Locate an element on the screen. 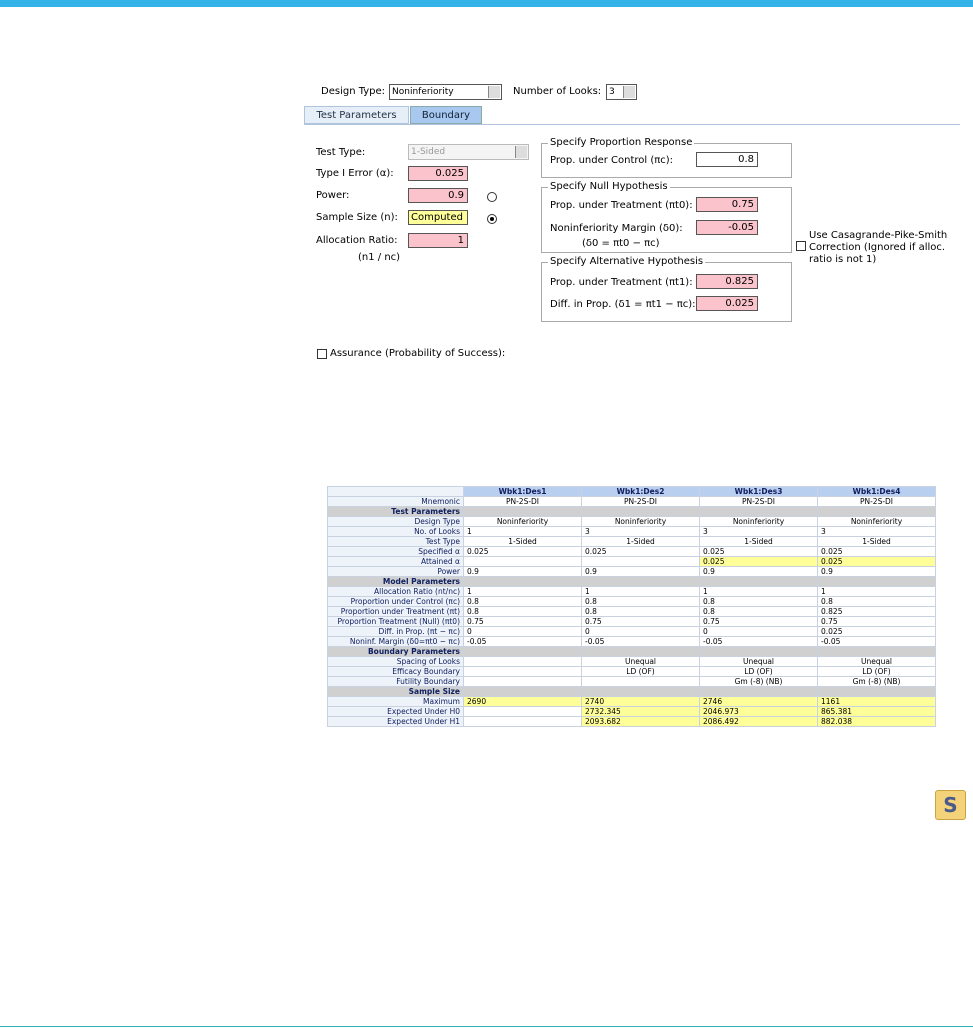 The image size is (973, 1028). row-label: Proportion under Control (πc) is located at coordinates (395, 601).